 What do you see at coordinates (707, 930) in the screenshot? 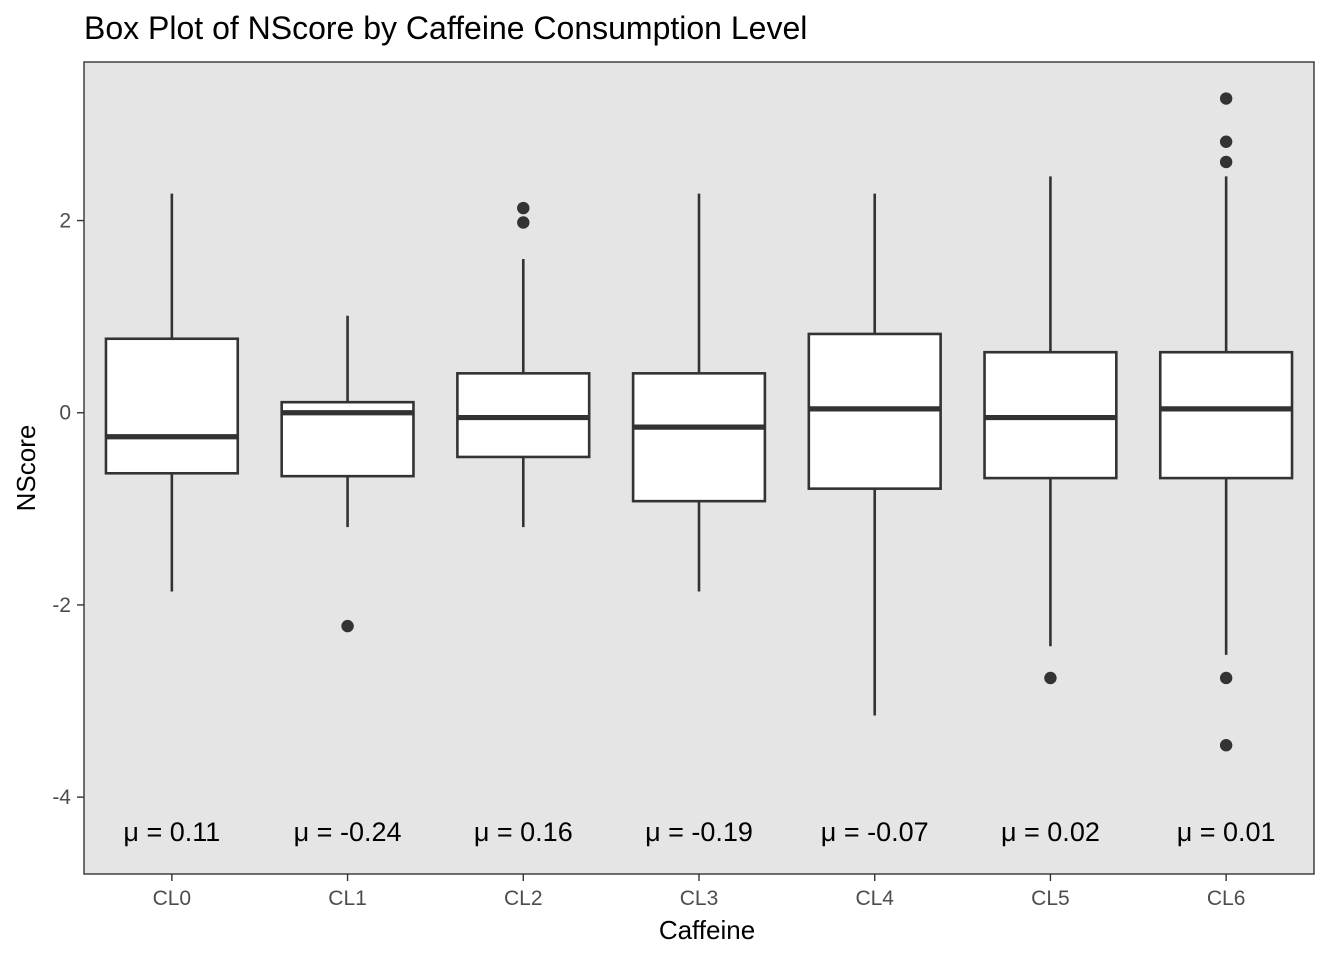
I see `x-axis-title: Caffeine` at bounding box center [707, 930].